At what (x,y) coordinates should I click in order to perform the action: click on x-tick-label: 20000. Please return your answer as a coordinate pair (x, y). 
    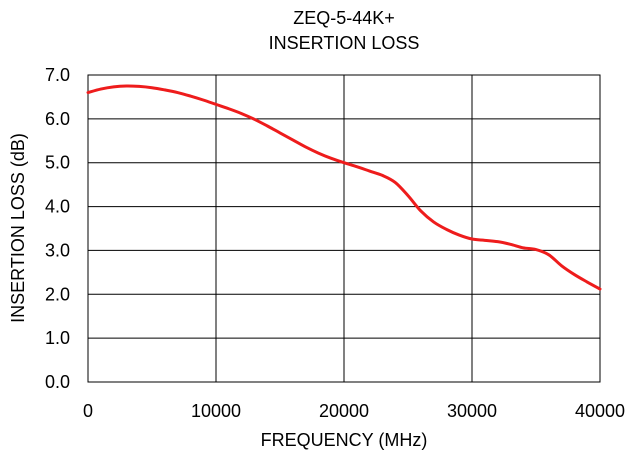
    Looking at the image, I should click on (344, 411).